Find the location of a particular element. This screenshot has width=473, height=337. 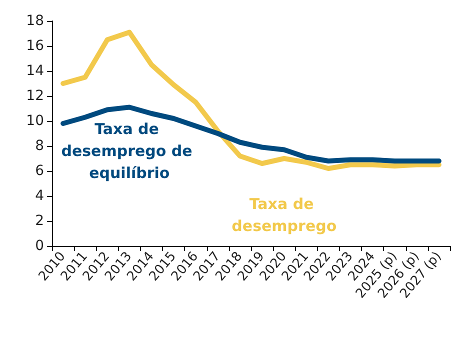

y-tick-label: 6 is located at coordinates (39, 171).